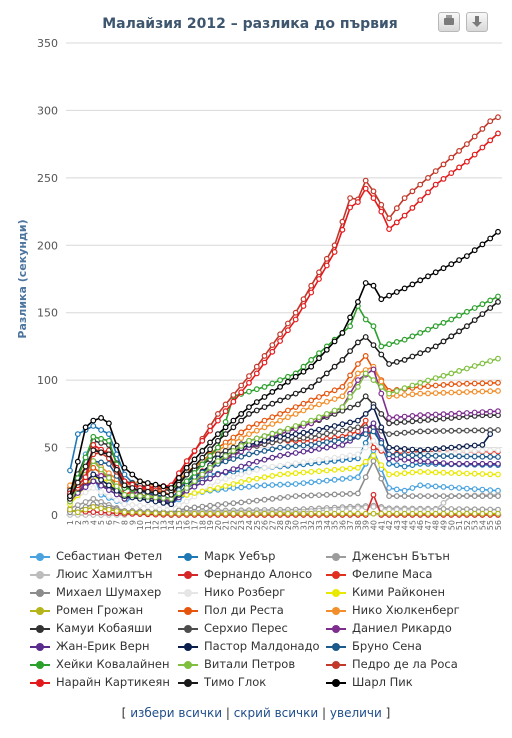 The image size is (512, 738). I want to click on legend-item: Люис Хамилтън, so click(105, 575).